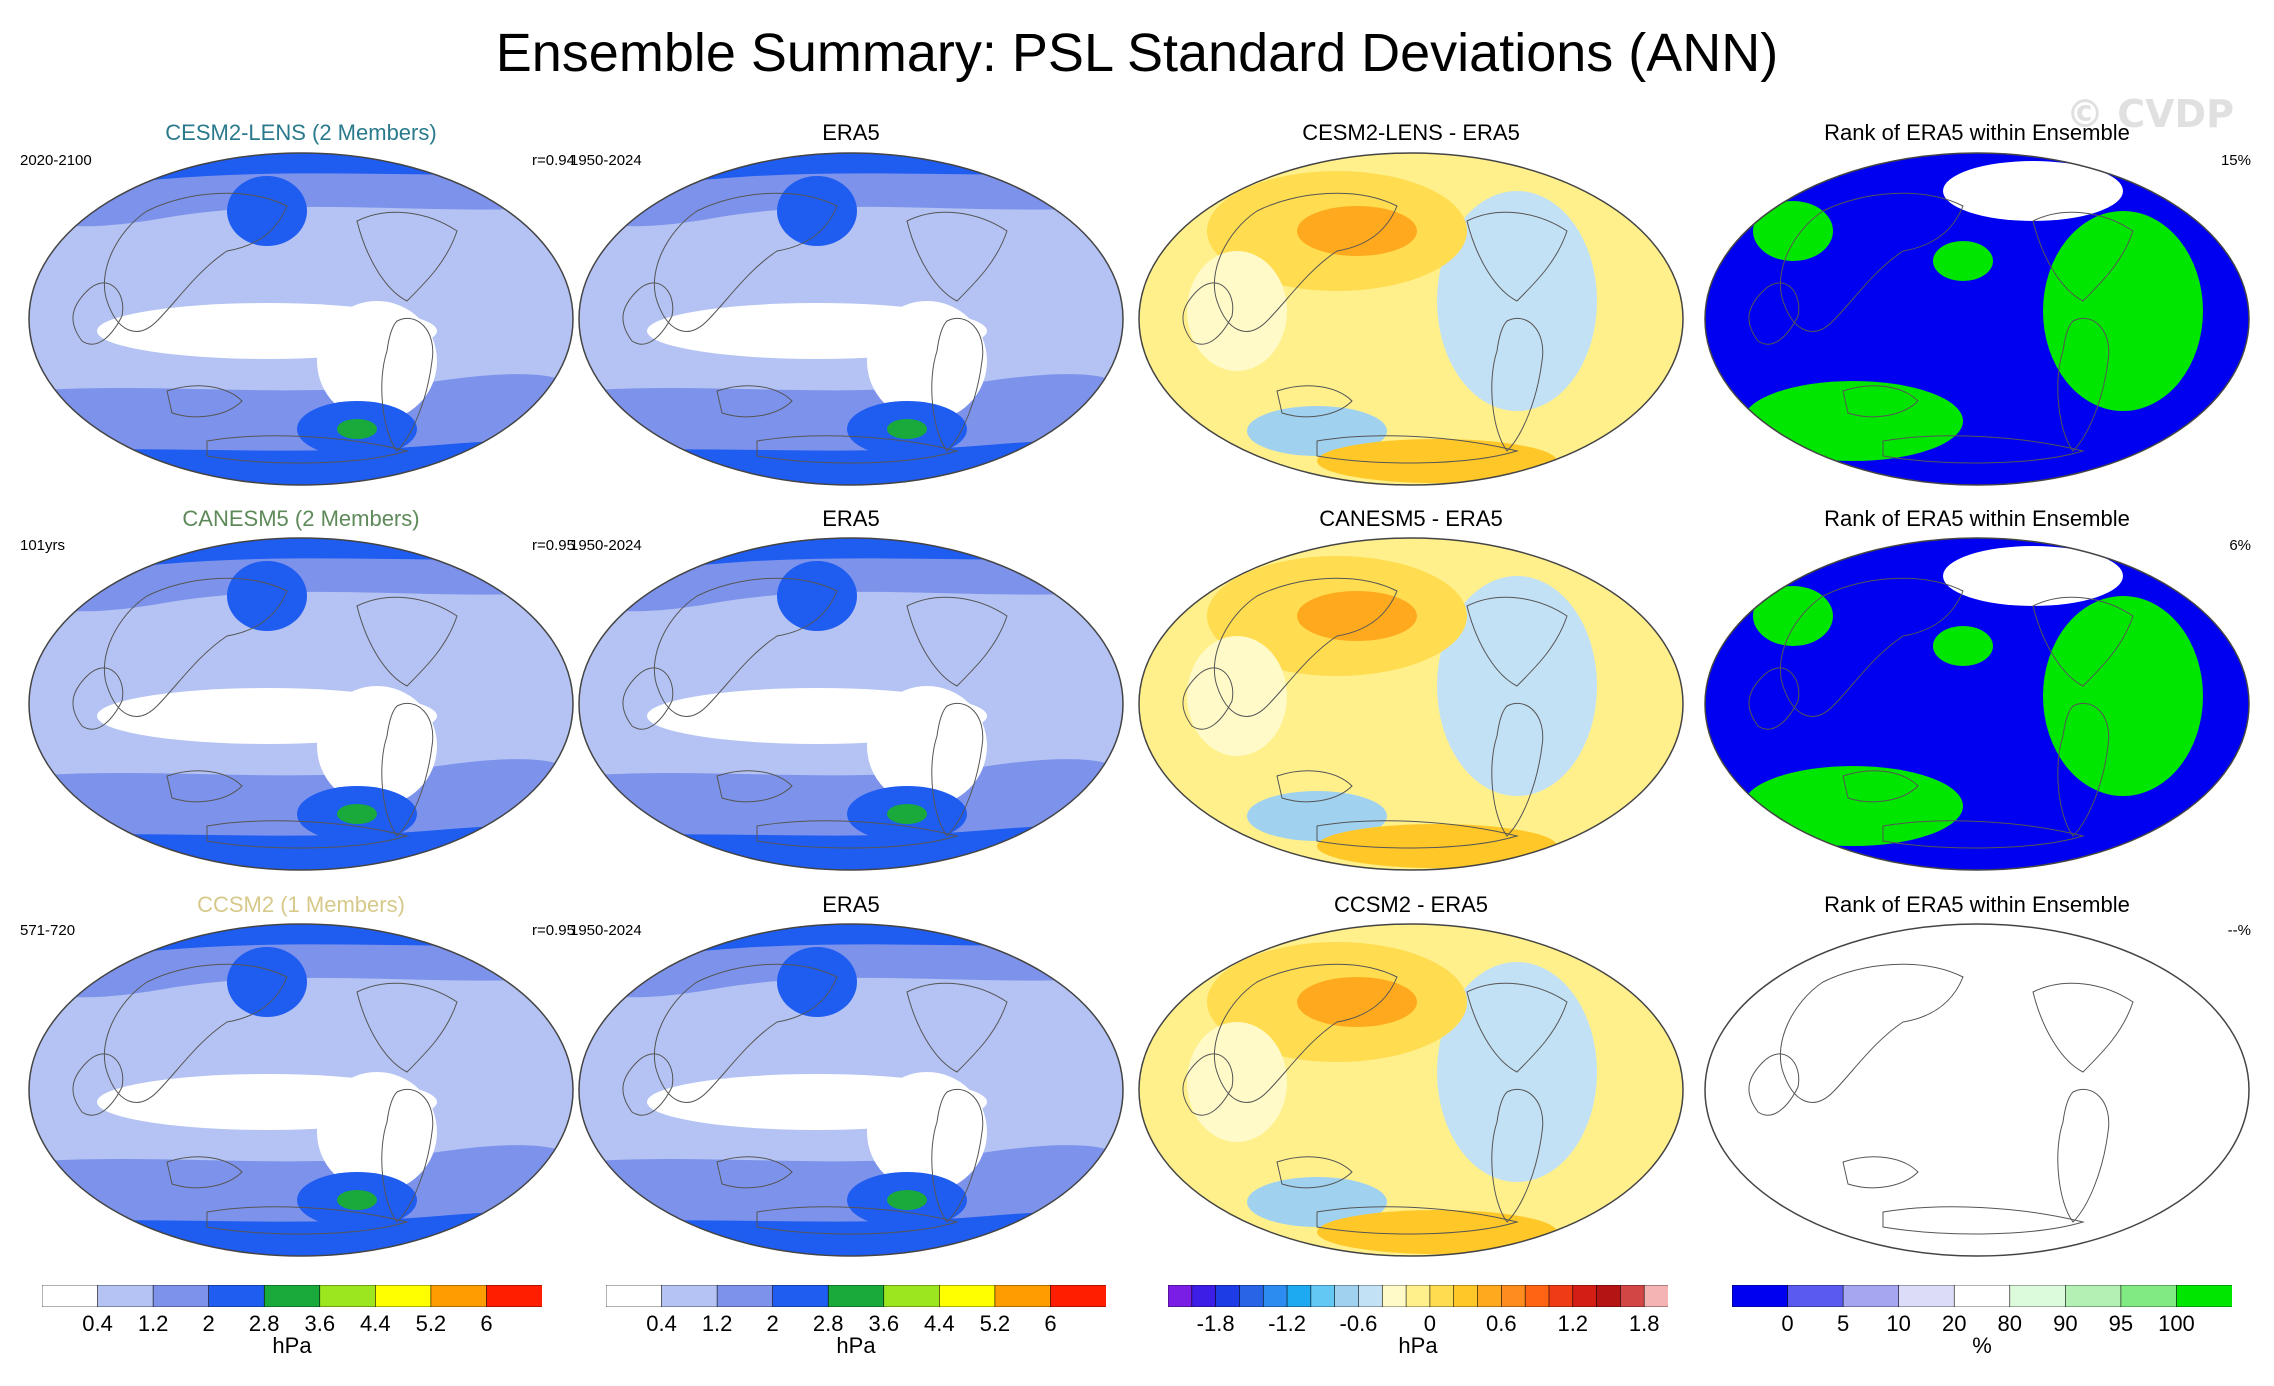 Image resolution: width=2274 pixels, height=1386 pixels. Describe the element at coordinates (56, 160) in the screenshot. I see `model-panel-period: 2020-2100` at that location.